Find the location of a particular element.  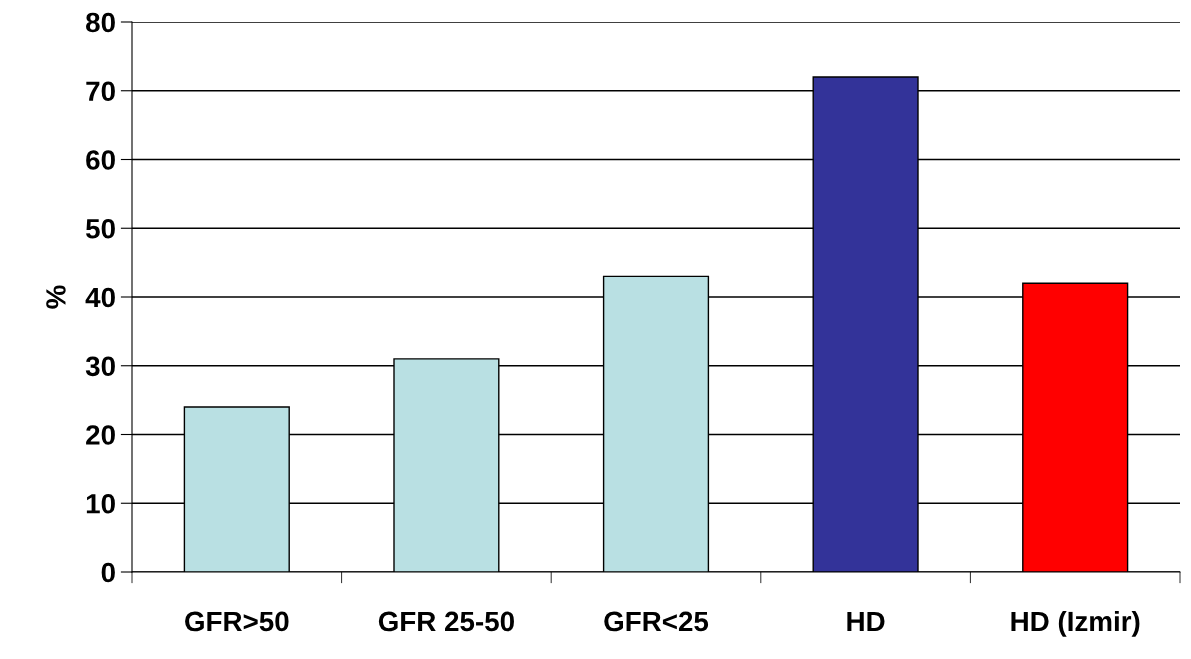

x-tick-label: HD is located at coordinates (866, 621).